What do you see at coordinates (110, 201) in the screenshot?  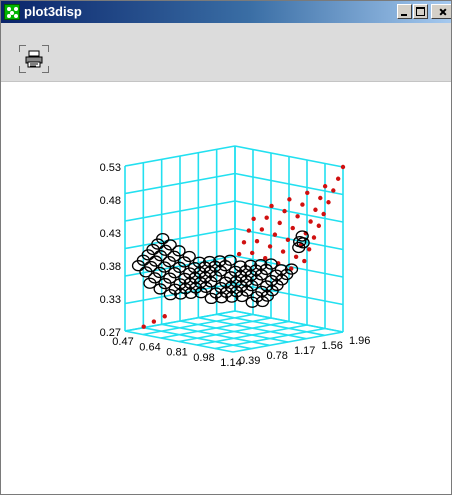 I see `z-tick-label: 0.48` at bounding box center [110, 201].